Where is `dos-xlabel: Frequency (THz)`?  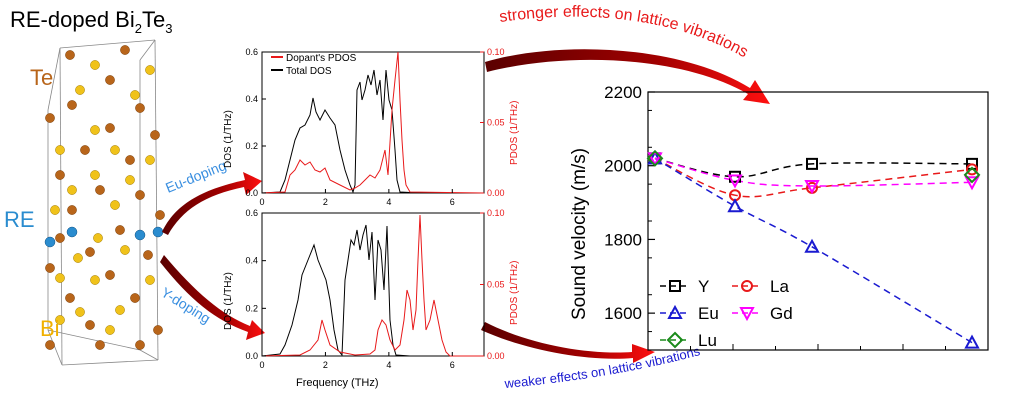 dos-xlabel: Frequency (THz) is located at coordinates (337, 383).